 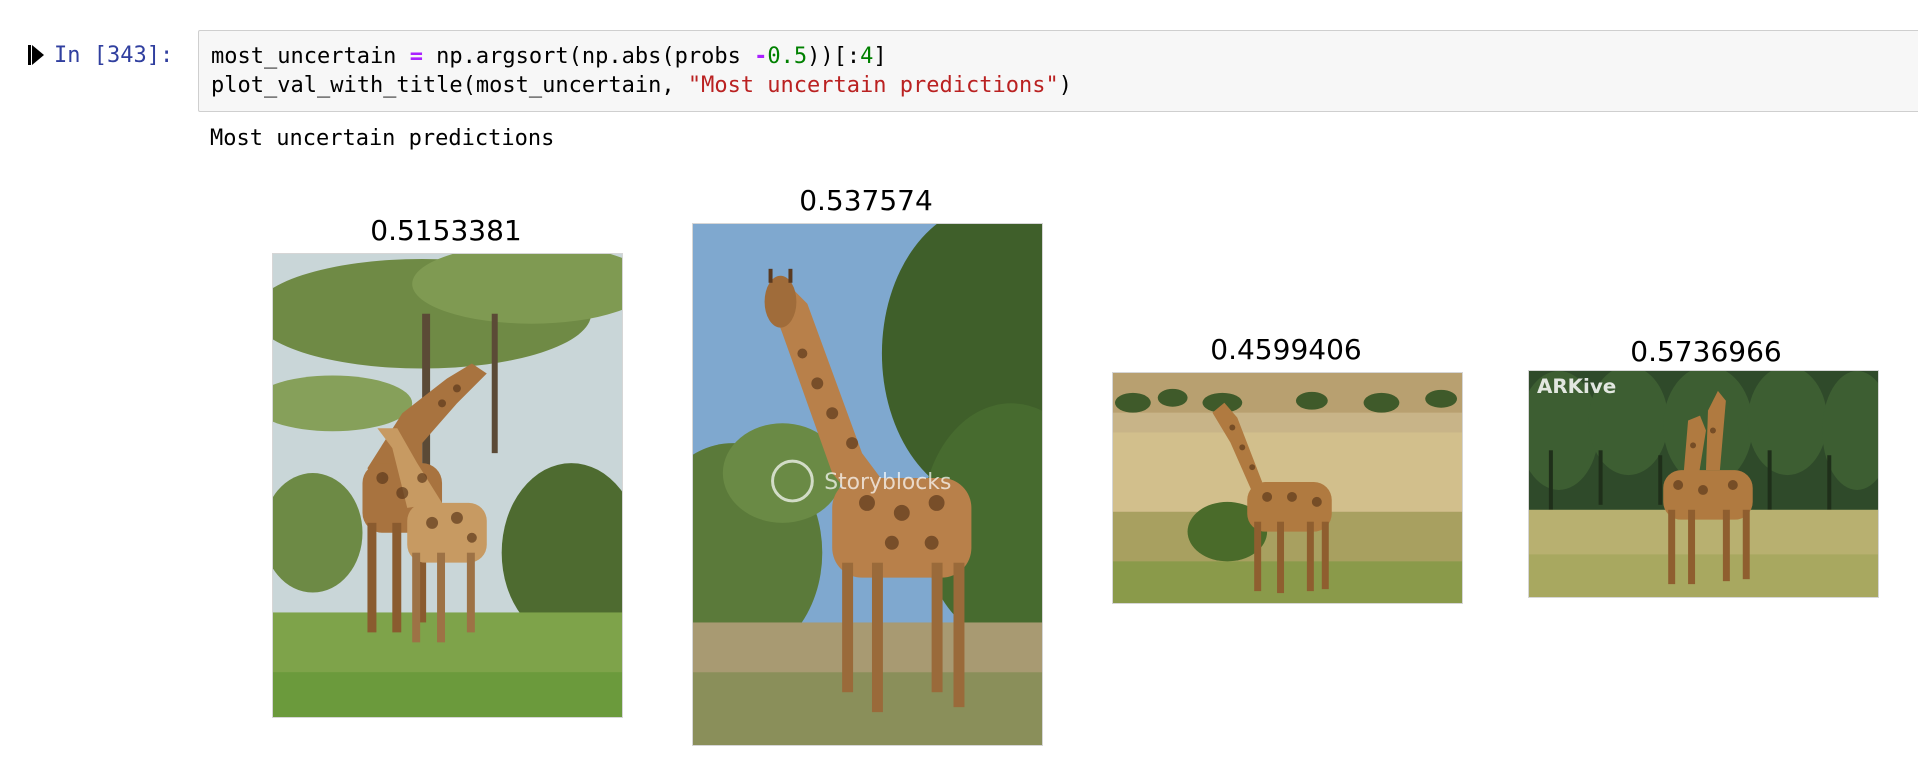 What do you see at coordinates (446, 230) in the screenshot?
I see `image-title-1: 0.5153381` at bounding box center [446, 230].